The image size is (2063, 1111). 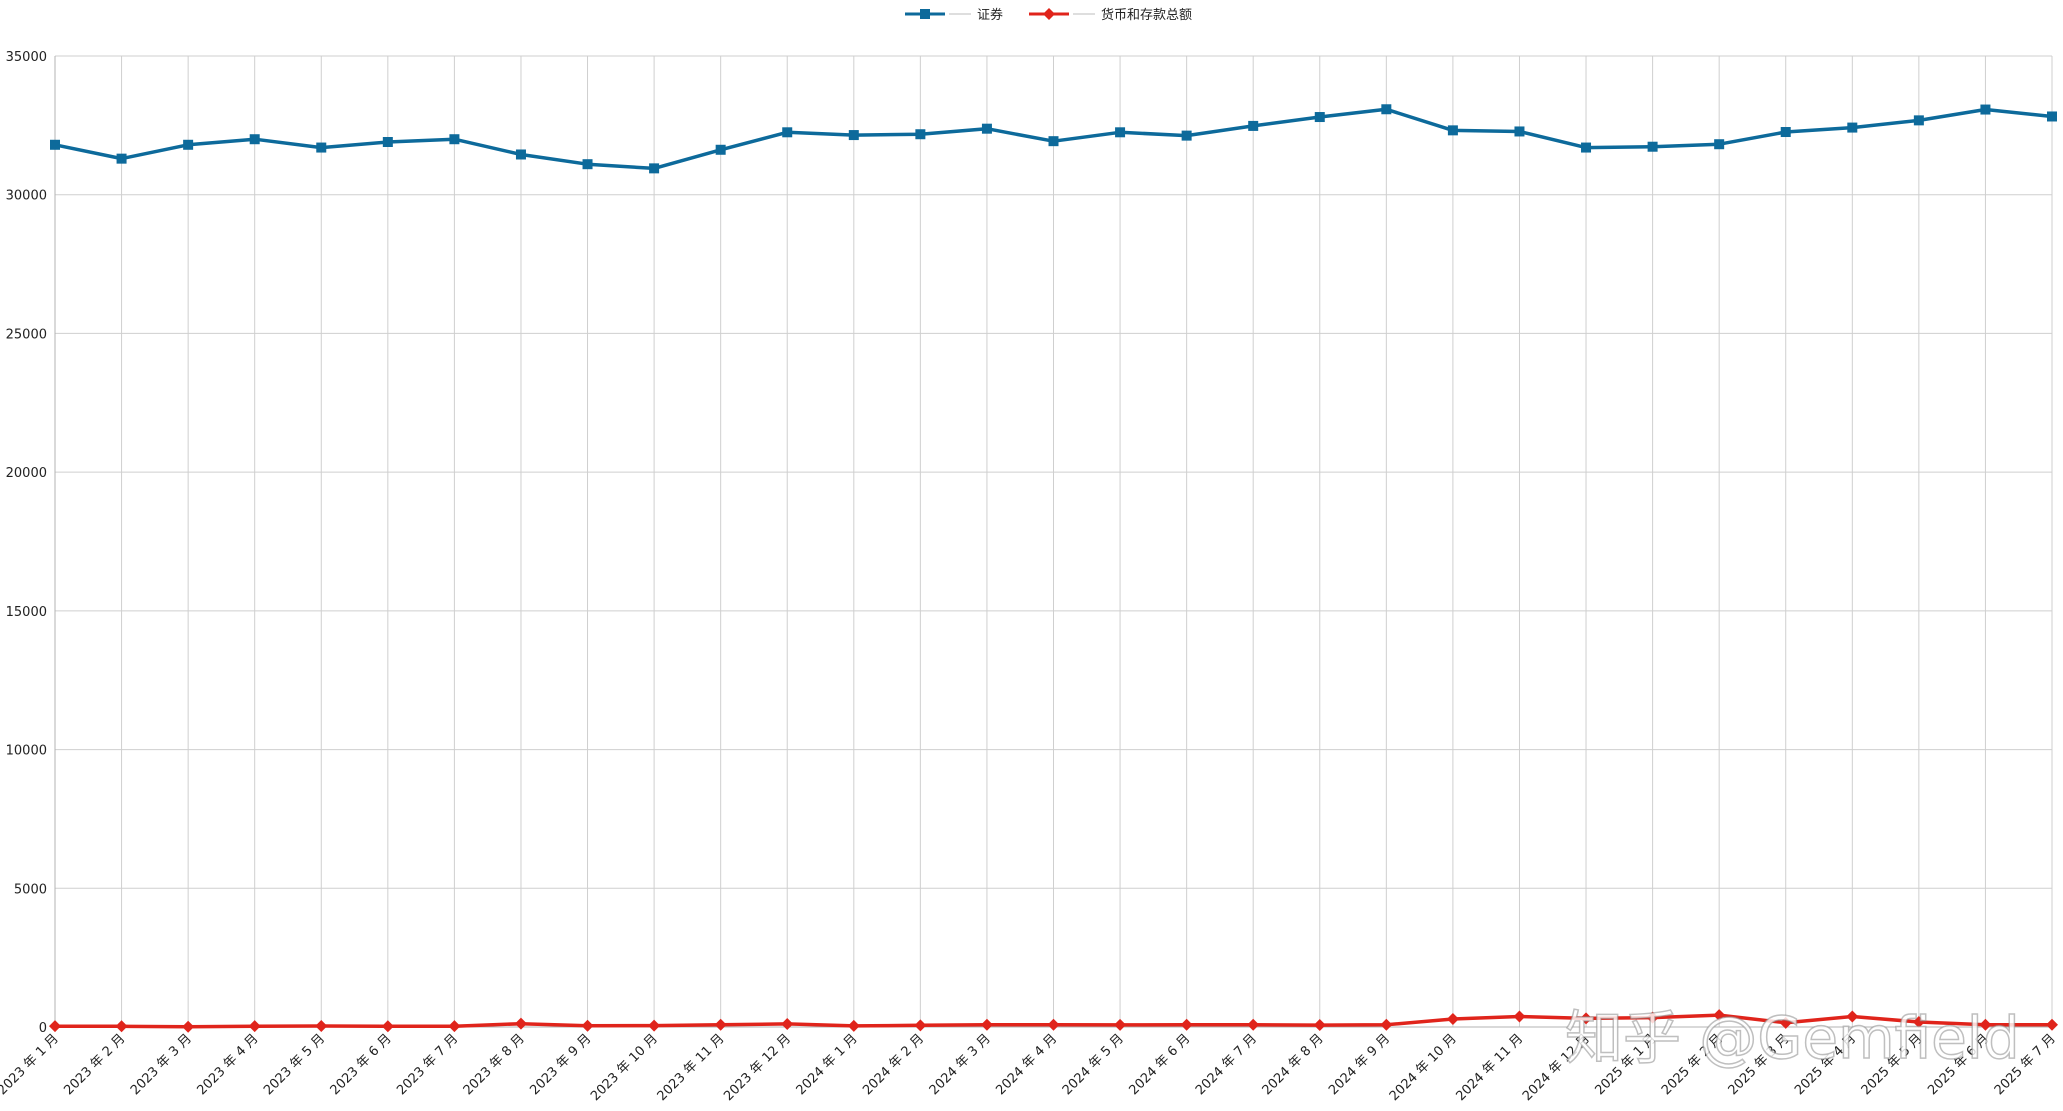 I want to click on legend-item: 货币和存款总额, so click(x=1110, y=15).